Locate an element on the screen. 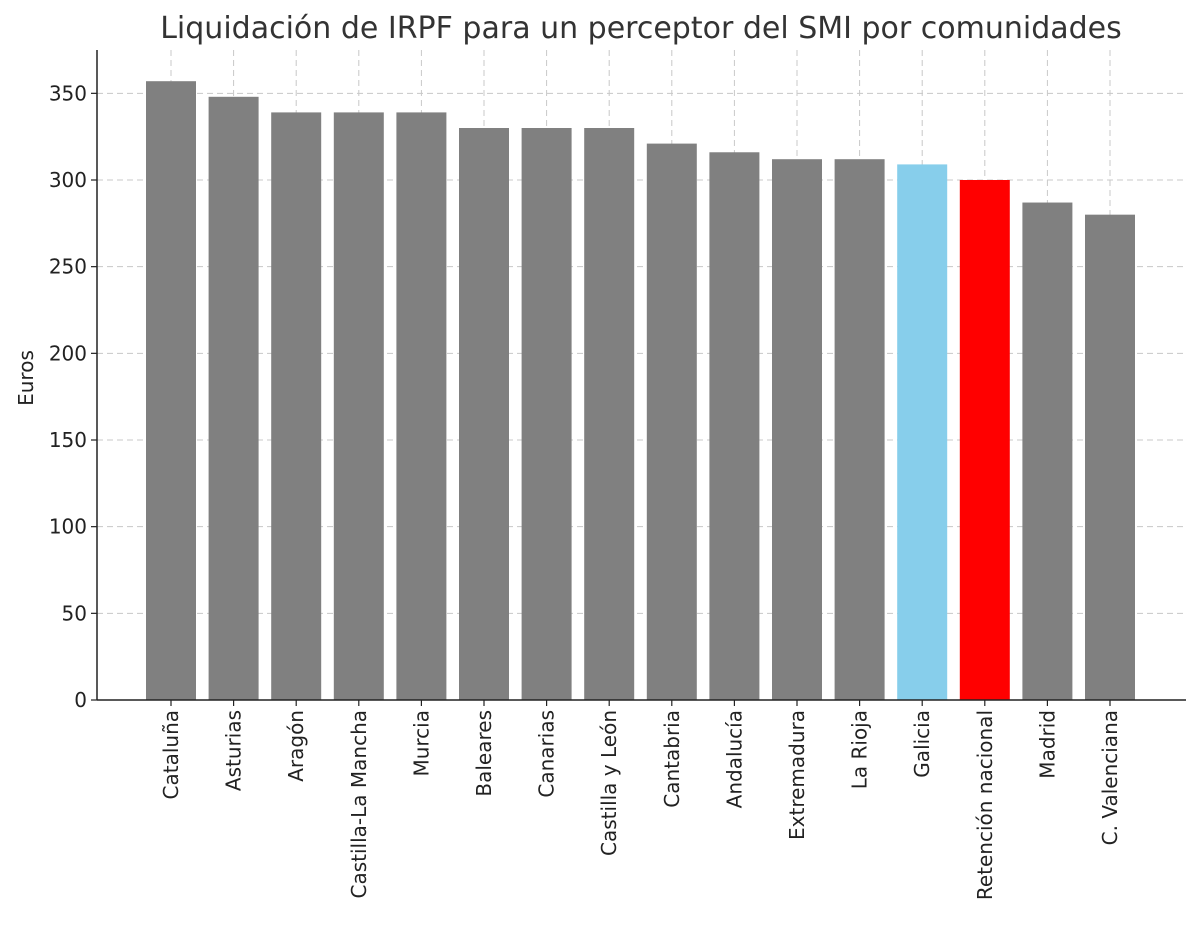 The width and height of the screenshot is (1199, 944). x-tick-label: Galicia is located at coordinates (922, 744).